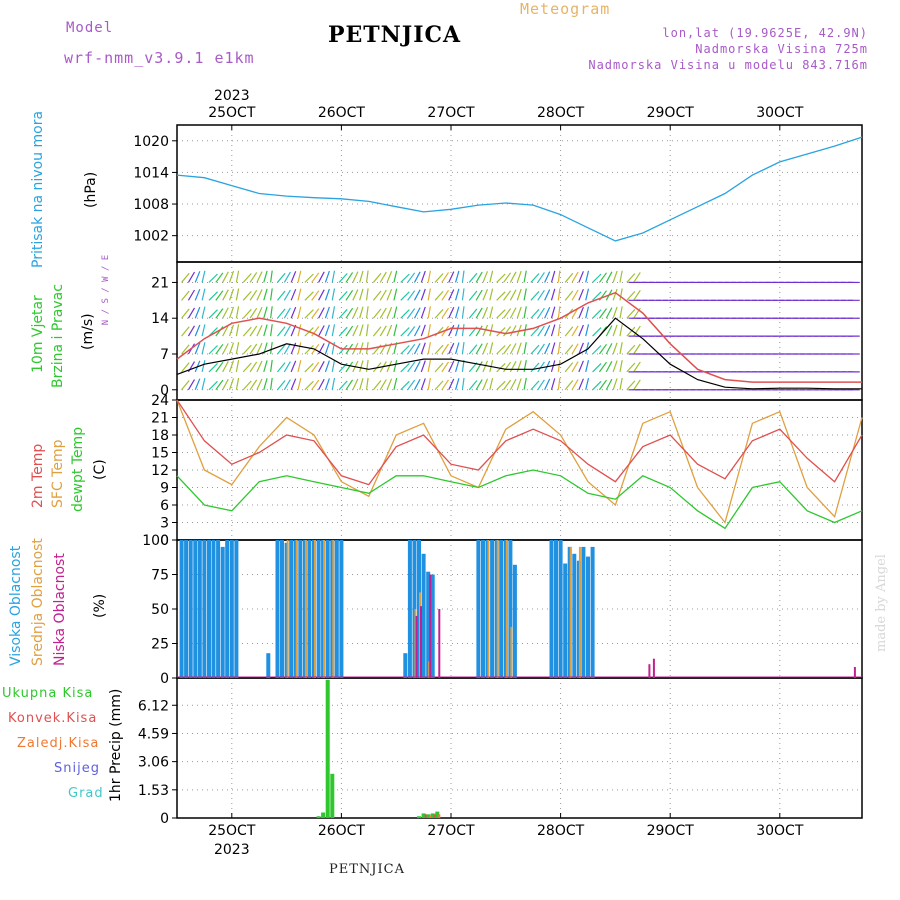 Image resolution: width=900 pixels, height=900 pixels. What do you see at coordinates (164, 355) in the screenshot?
I see `wind-ytick-label: 7` at bounding box center [164, 355].